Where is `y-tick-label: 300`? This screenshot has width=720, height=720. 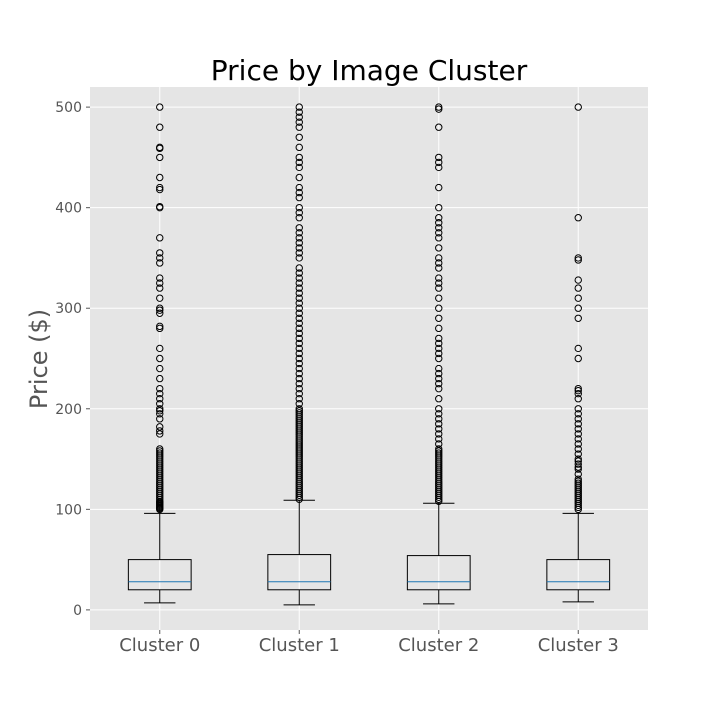
y-tick-label: 300 is located at coordinates (68, 309).